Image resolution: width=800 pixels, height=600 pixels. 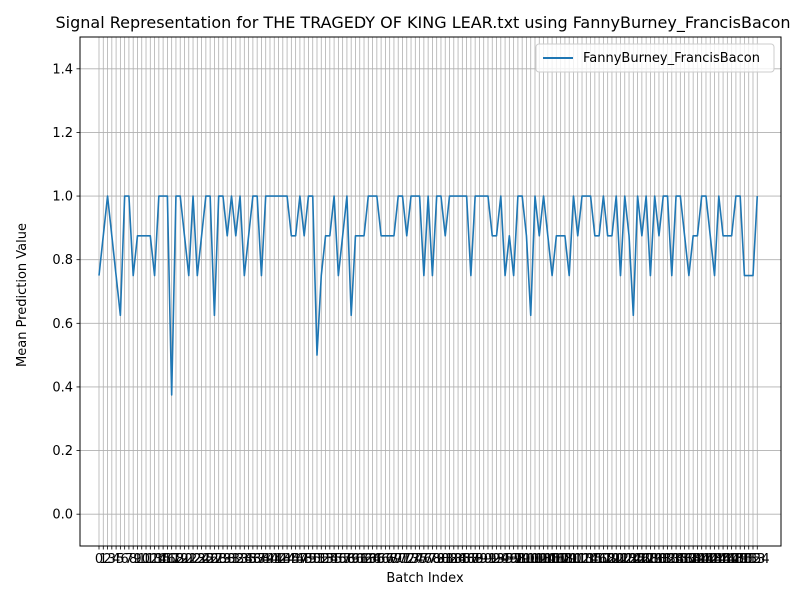 I want to click on x-tick-label: 106, so click(x=552, y=559).